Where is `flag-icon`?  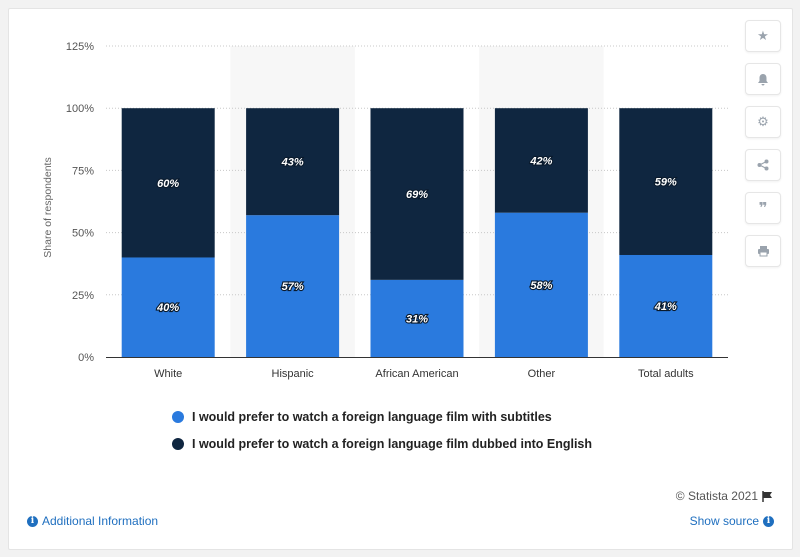
flag-icon is located at coordinates (767, 496).